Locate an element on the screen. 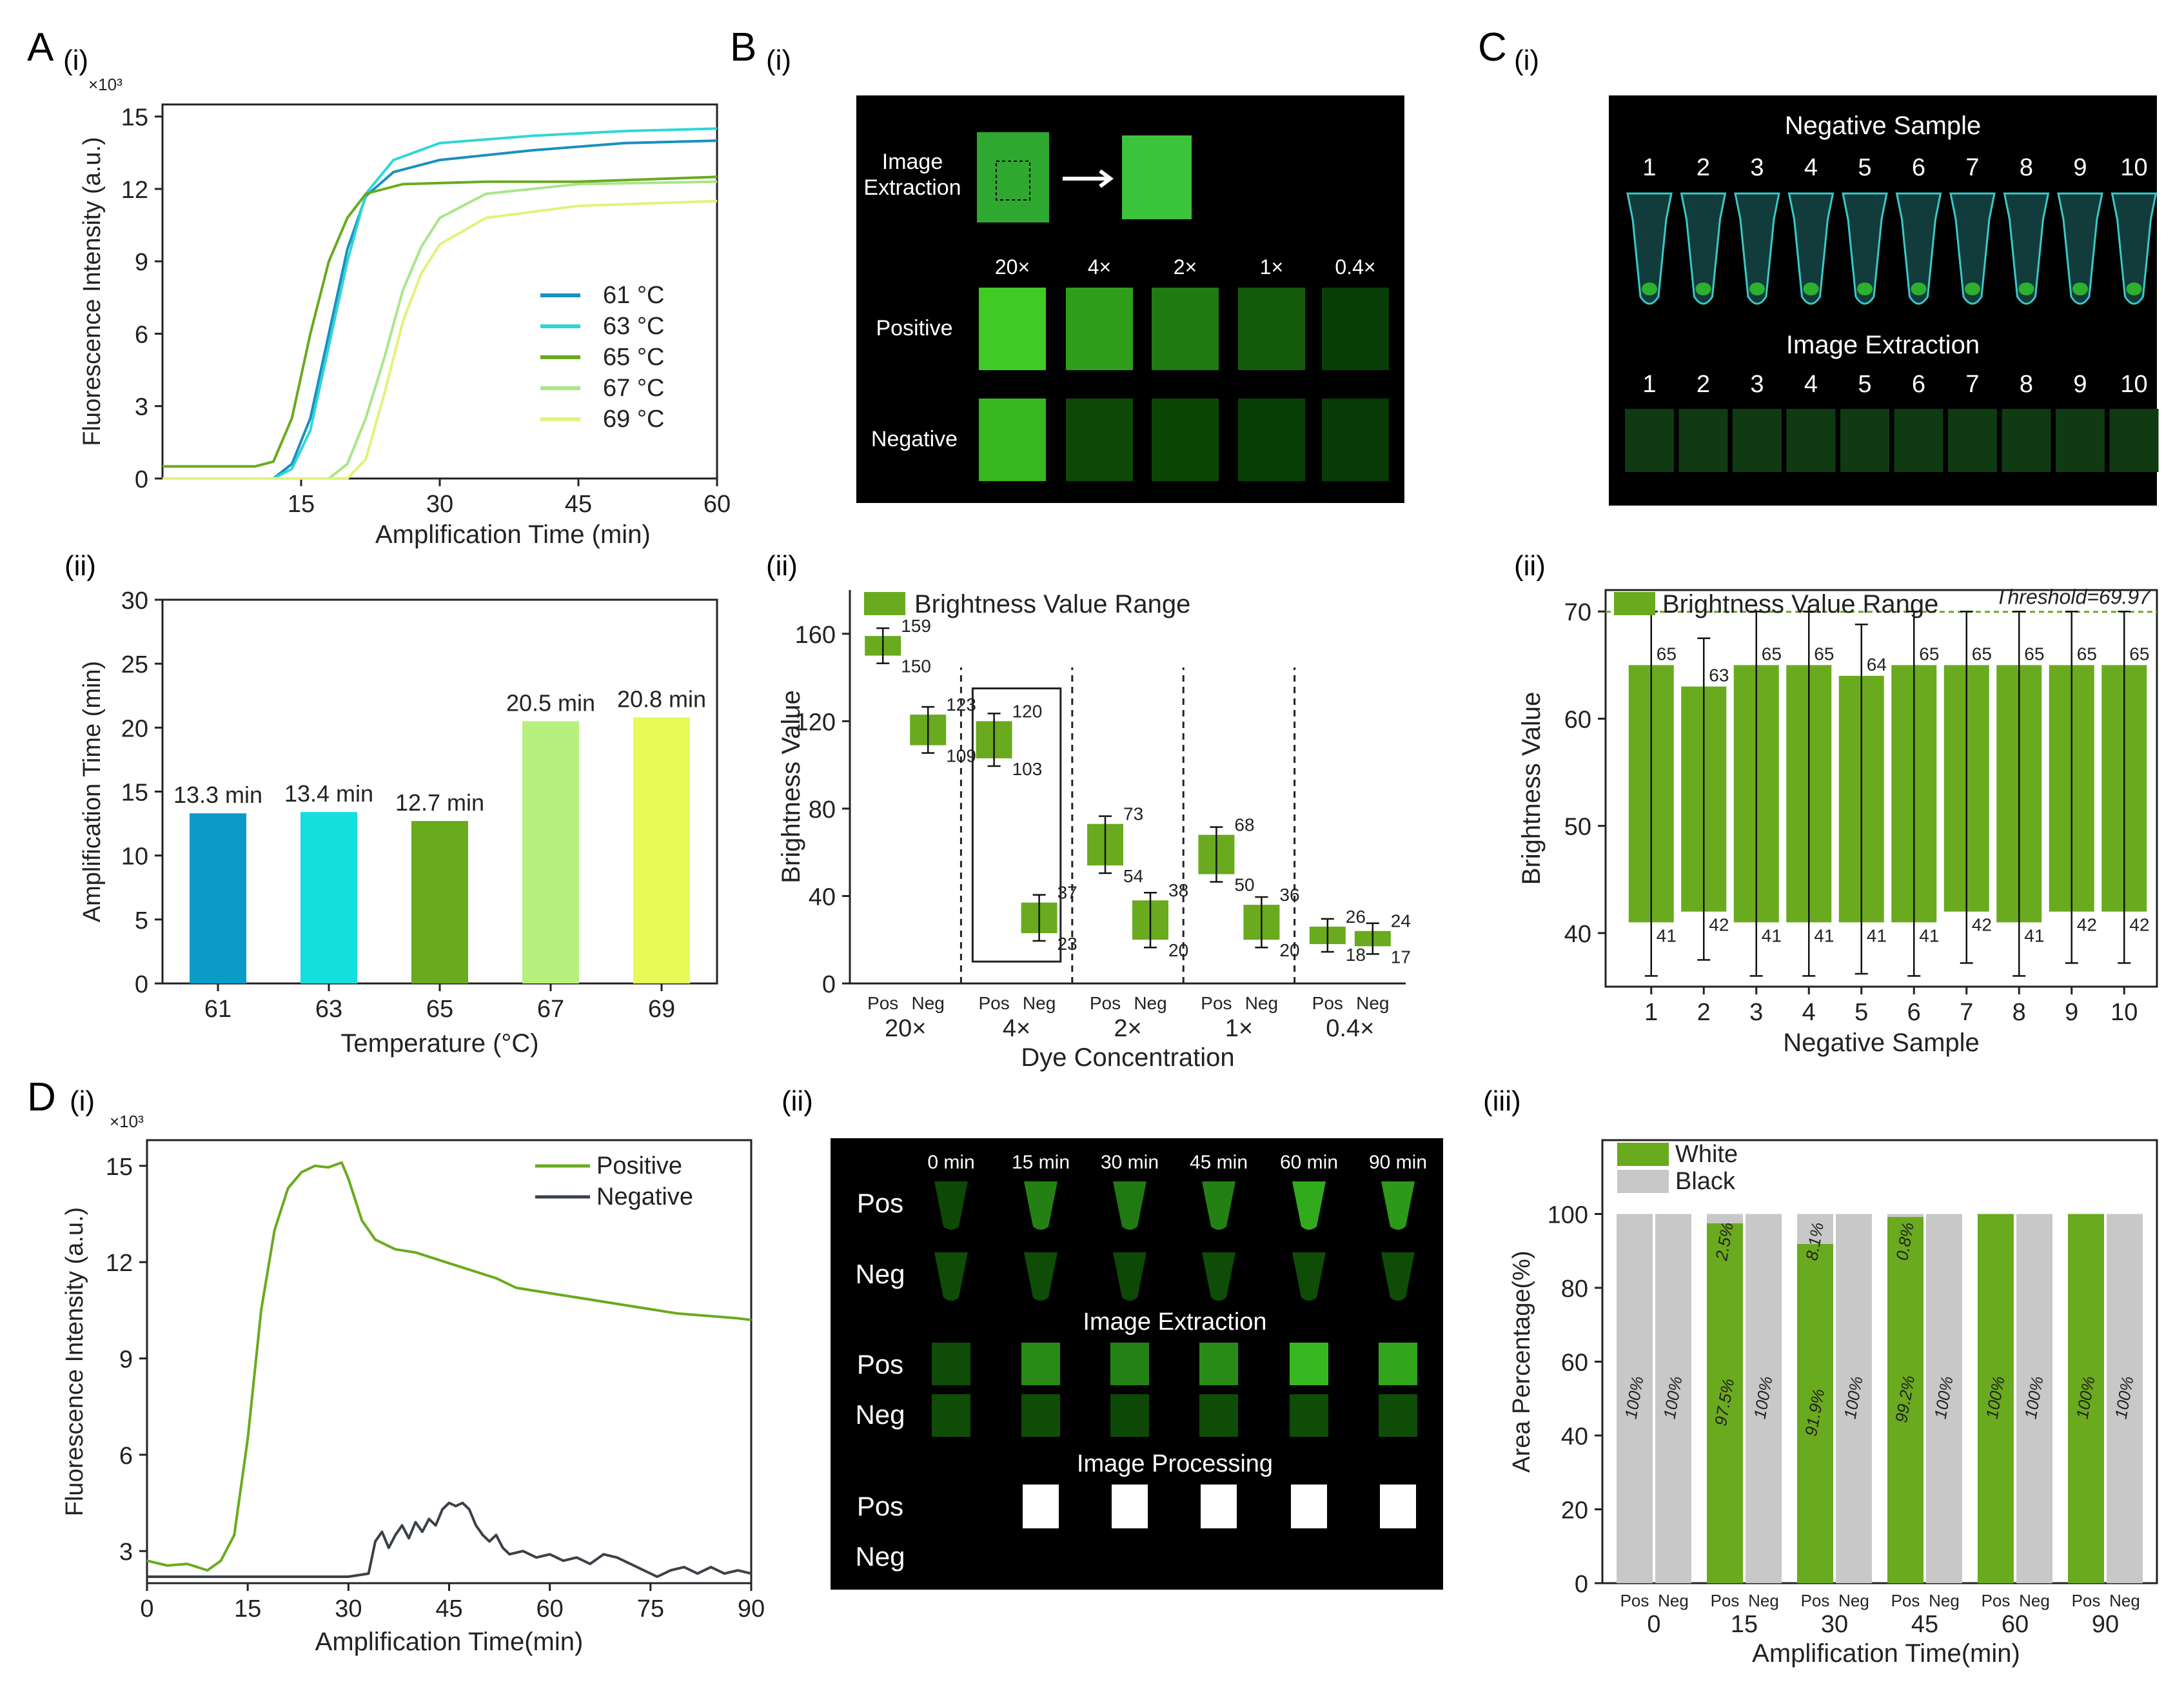  chart-a-ii-ytick-label: 25 is located at coordinates (134, 664).